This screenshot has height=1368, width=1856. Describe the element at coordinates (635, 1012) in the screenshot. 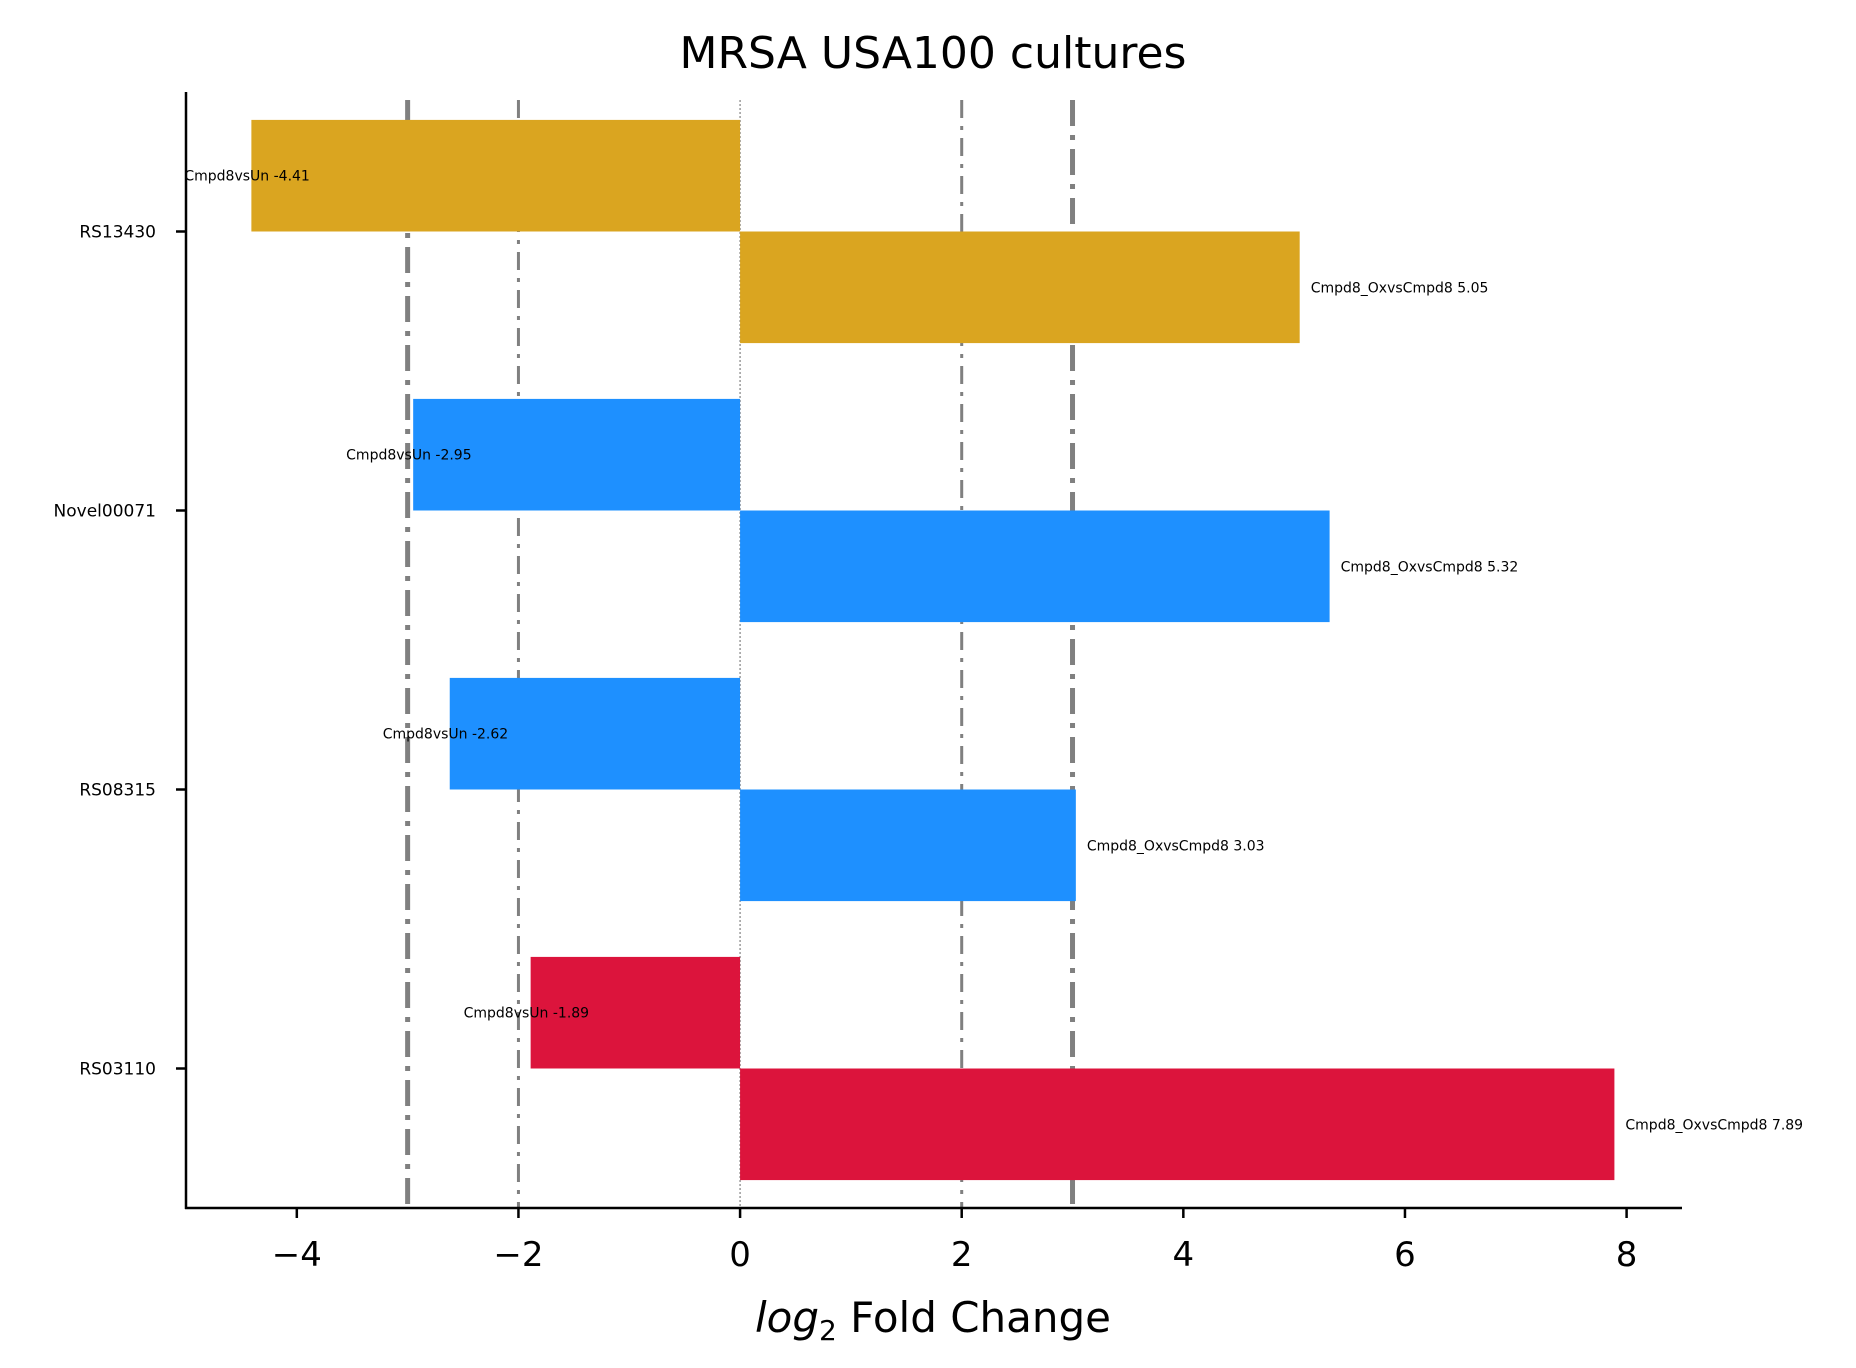

I see `bar-rs03110-cmpd8vsun` at that location.